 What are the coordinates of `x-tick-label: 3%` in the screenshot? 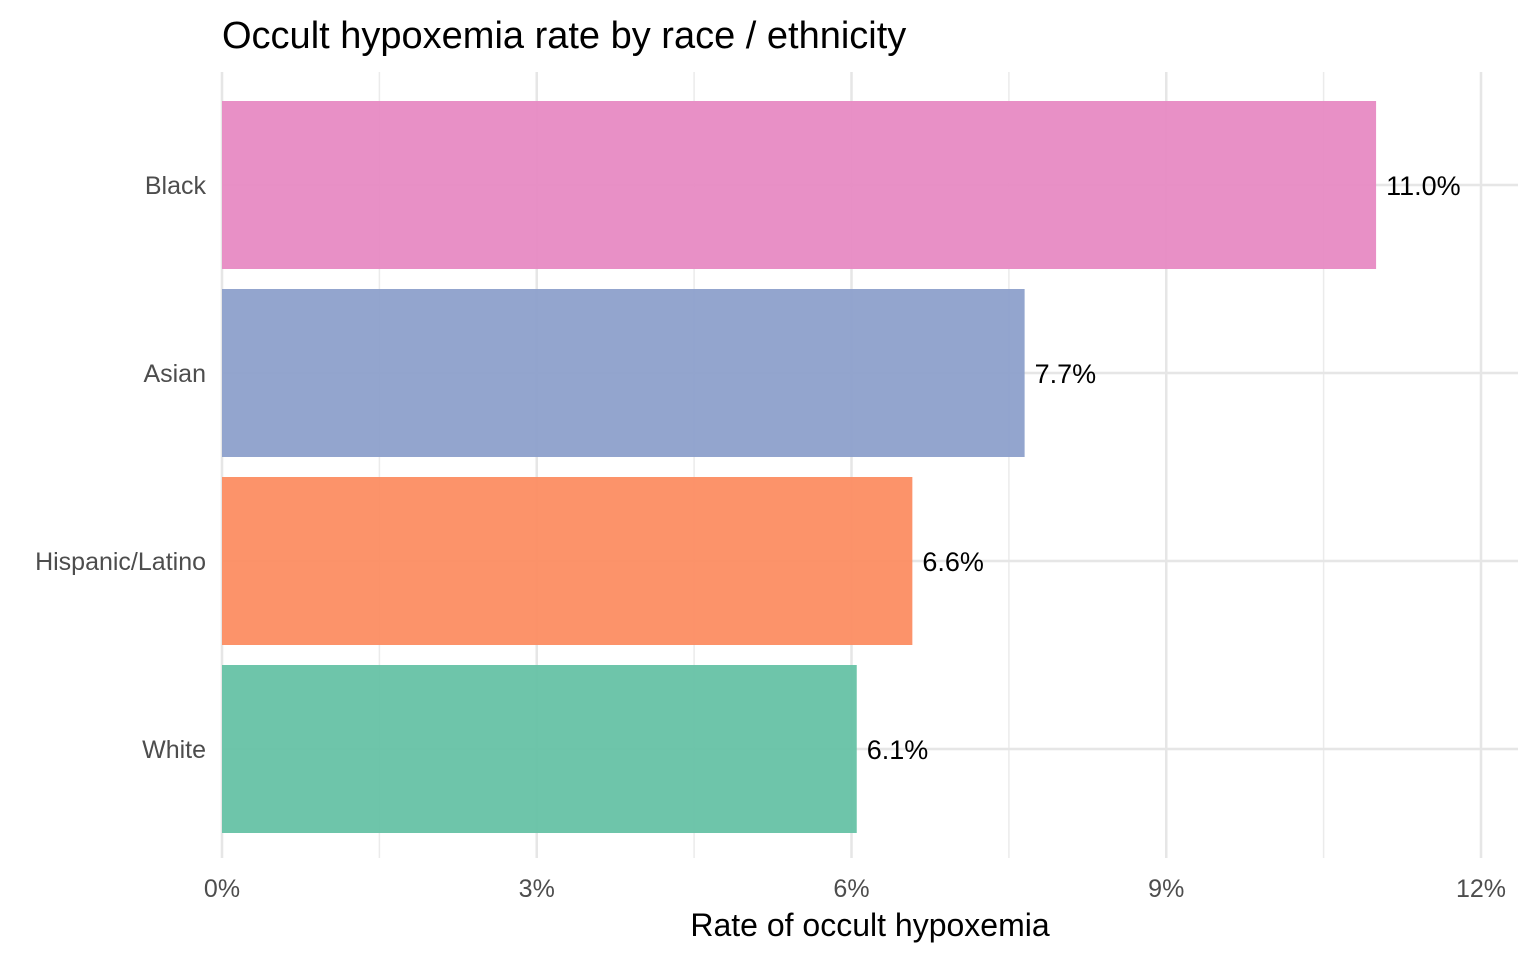 It's located at (537, 889).